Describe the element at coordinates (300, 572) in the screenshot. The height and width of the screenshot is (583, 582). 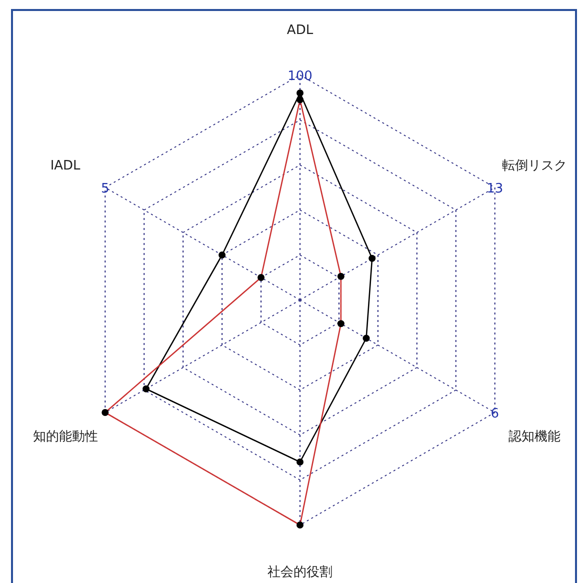
I see `spoke-label: 社会的役割` at that location.